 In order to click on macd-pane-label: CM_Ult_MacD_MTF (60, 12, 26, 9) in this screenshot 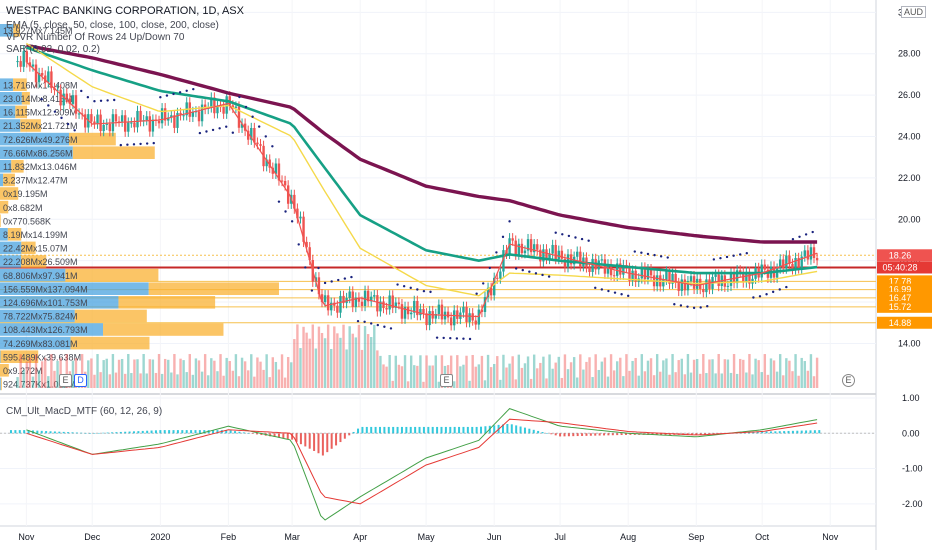, I will do `click(84, 411)`.